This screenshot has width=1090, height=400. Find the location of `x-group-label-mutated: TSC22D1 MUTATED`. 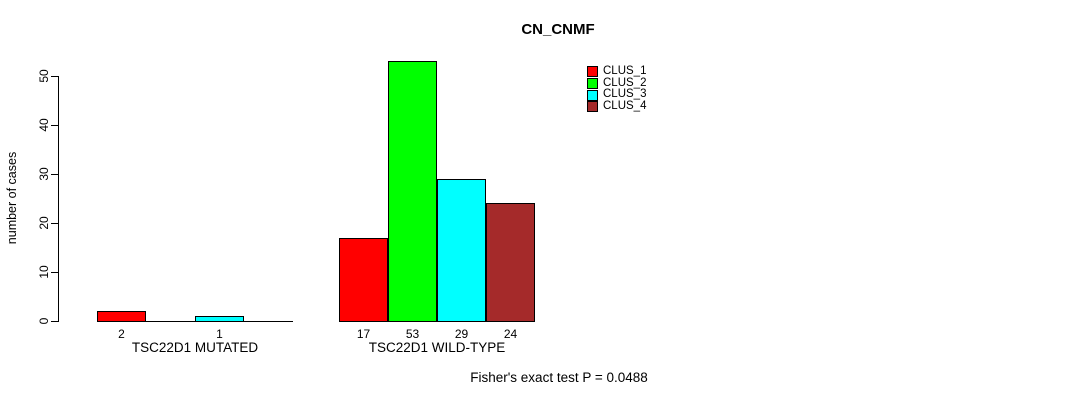

x-group-label-mutated: TSC22D1 MUTATED is located at coordinates (195, 347).